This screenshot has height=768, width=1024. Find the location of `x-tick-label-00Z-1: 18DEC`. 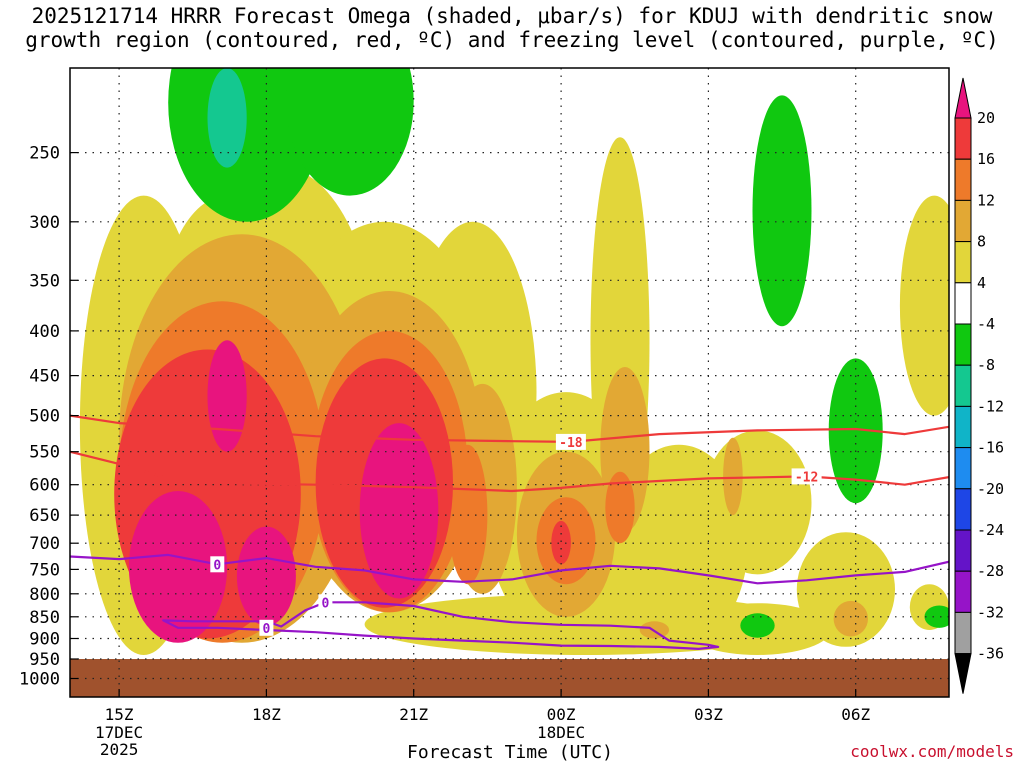

x-tick-label-00Z-1: 18DEC is located at coordinates (561, 732).